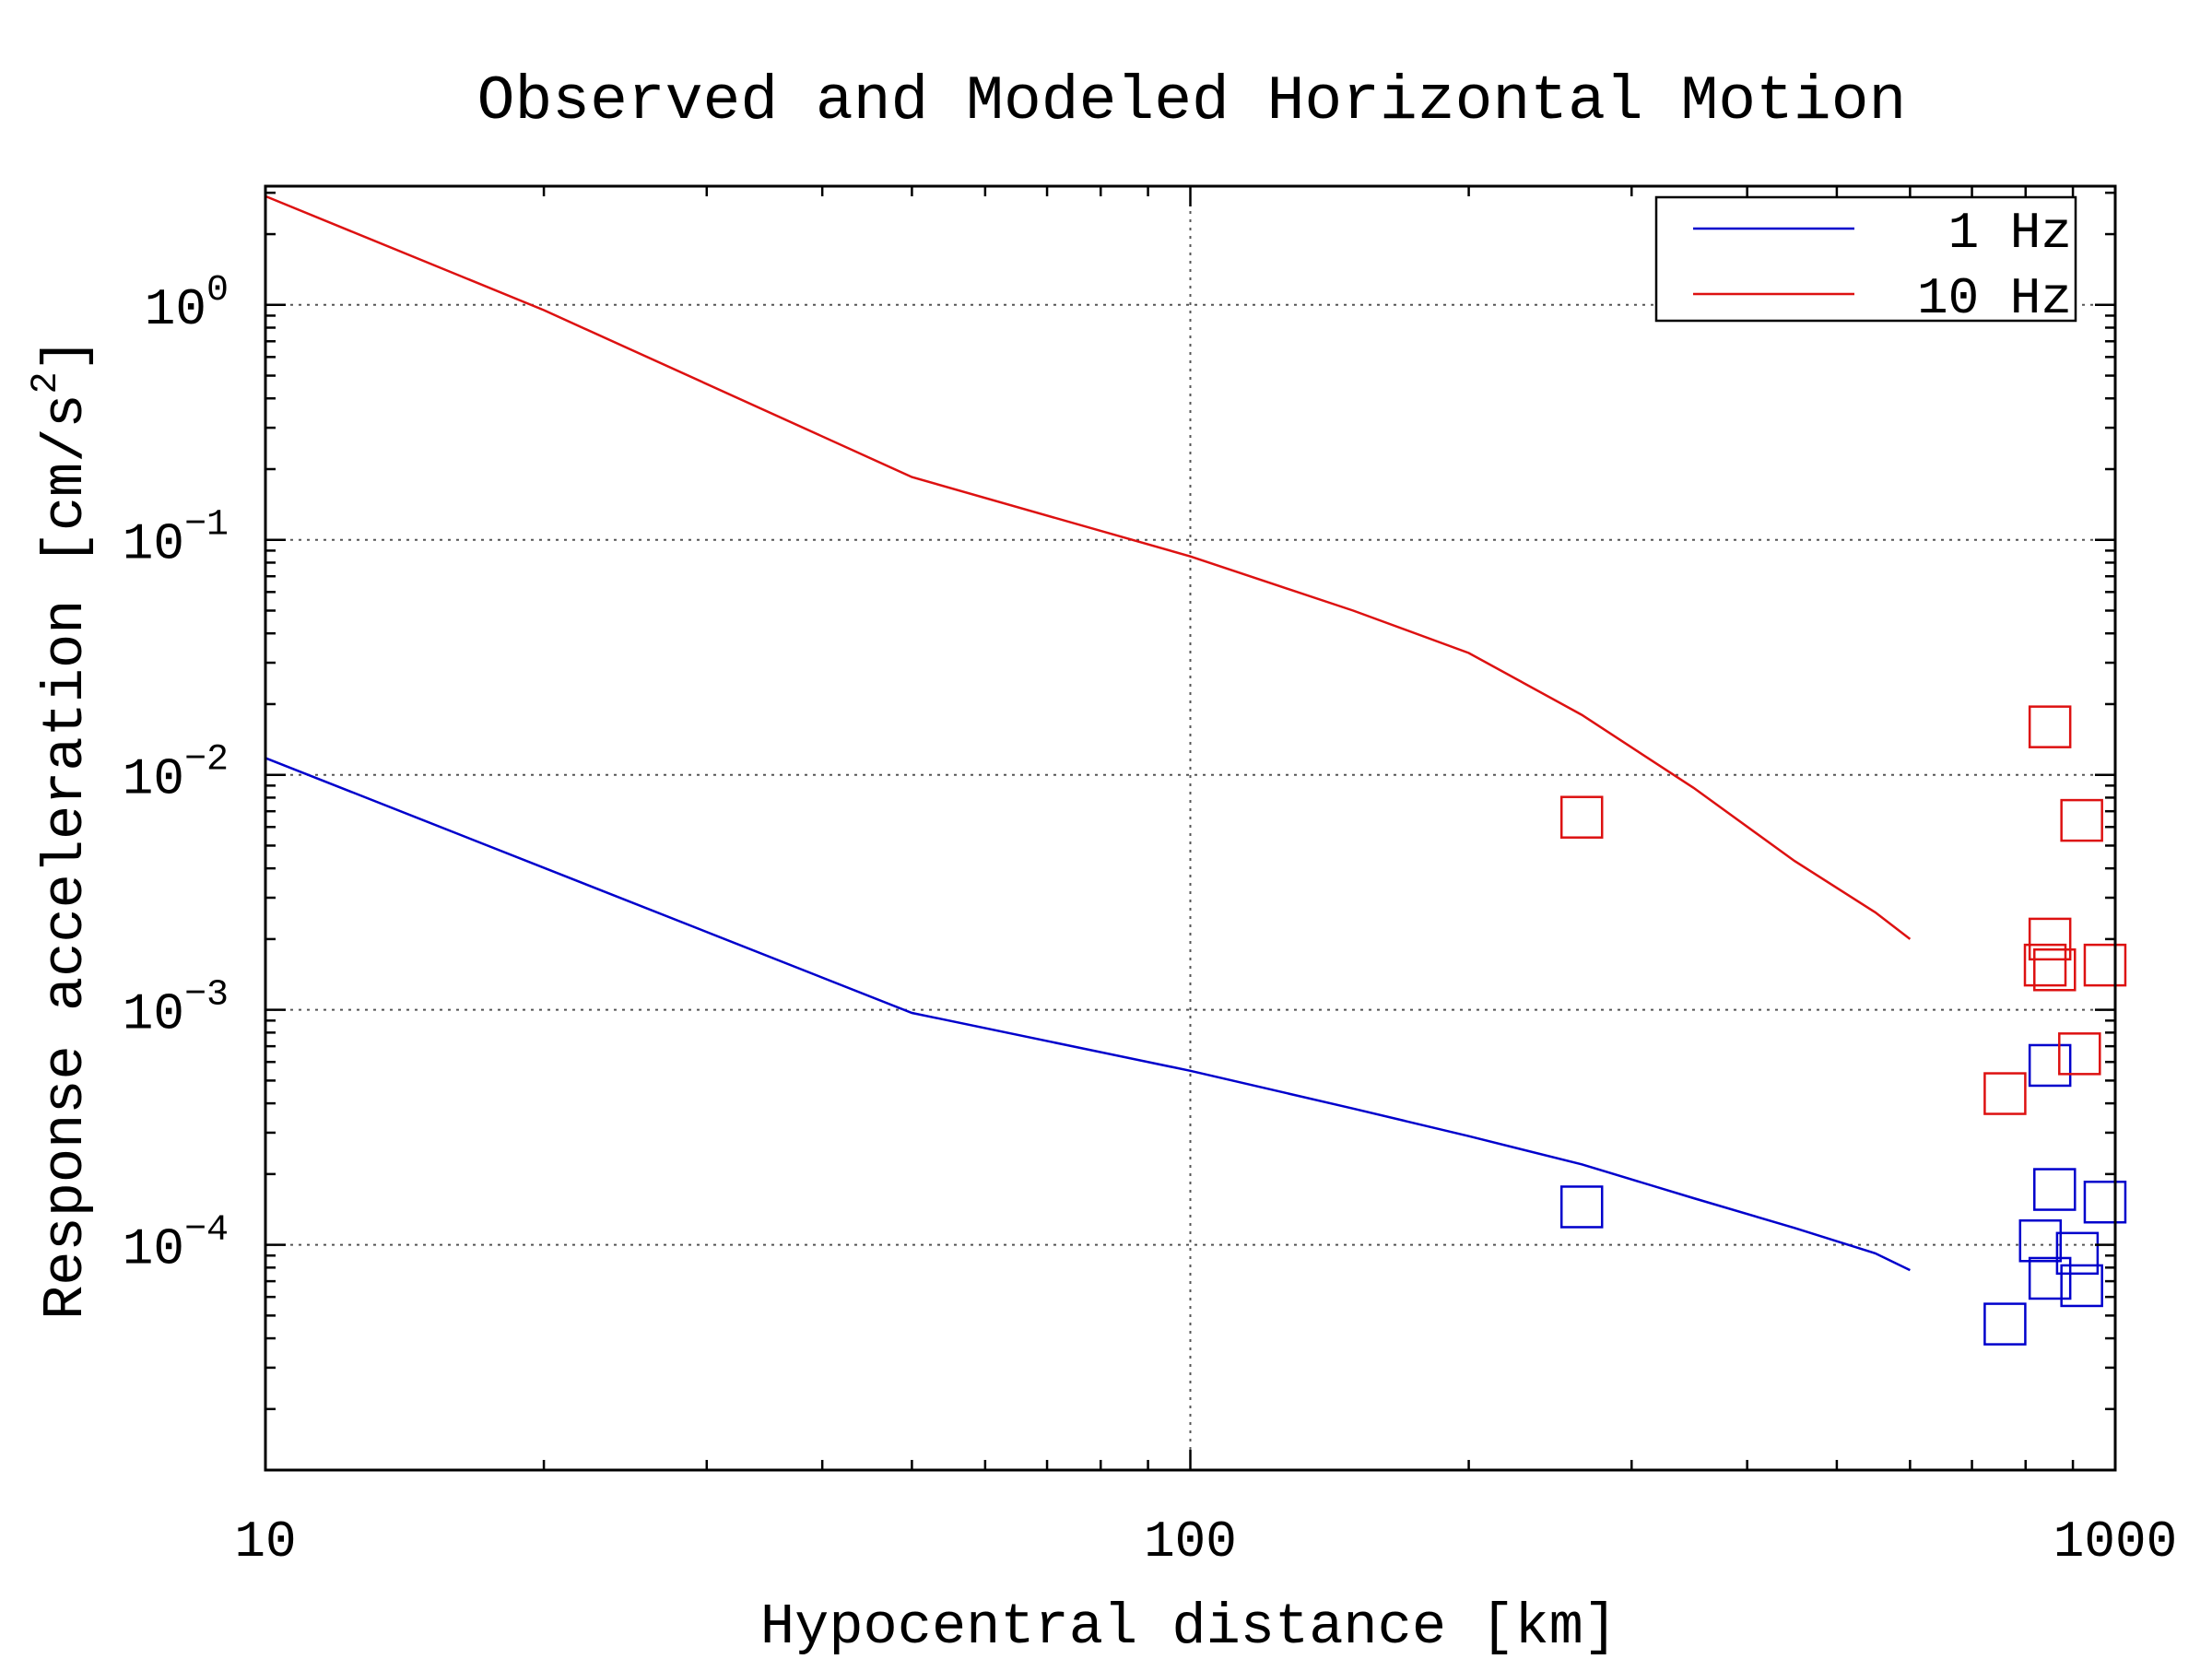  I want to click on y-tick-exponent: −2, so click(206, 761).